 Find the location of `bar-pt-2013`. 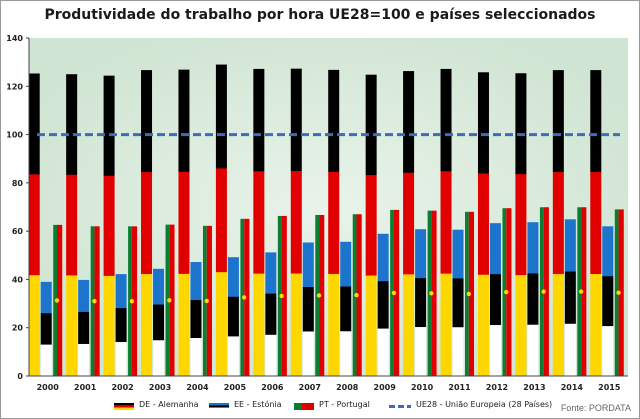

bar-pt-2013 is located at coordinates (544, 291).